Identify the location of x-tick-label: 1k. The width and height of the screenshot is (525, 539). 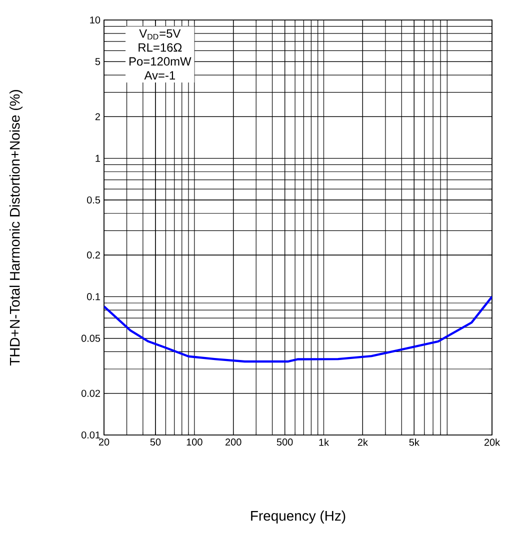
(324, 442).